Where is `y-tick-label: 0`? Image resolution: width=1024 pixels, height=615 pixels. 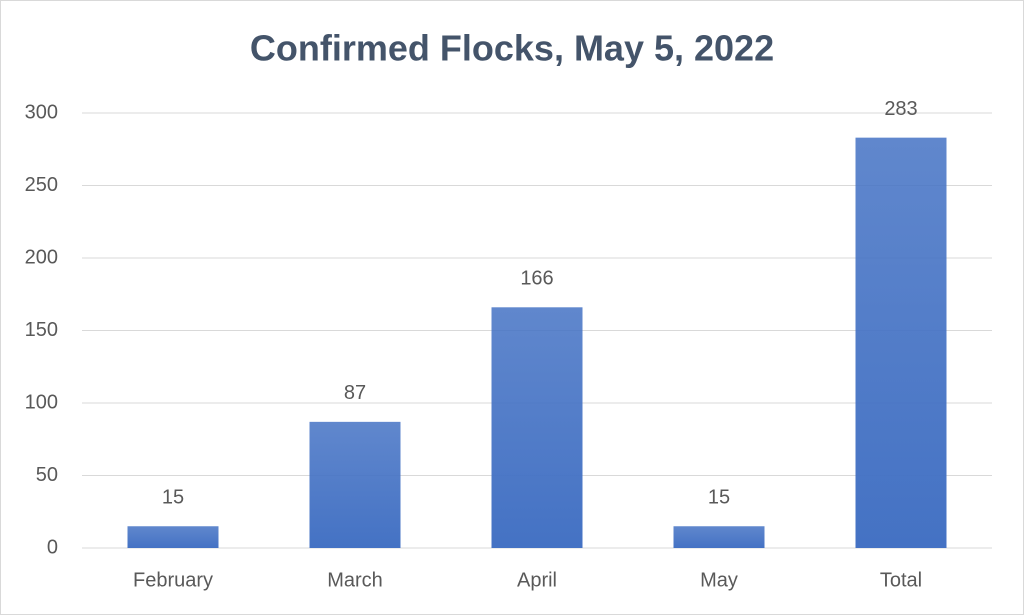 y-tick-label: 0 is located at coordinates (52, 547).